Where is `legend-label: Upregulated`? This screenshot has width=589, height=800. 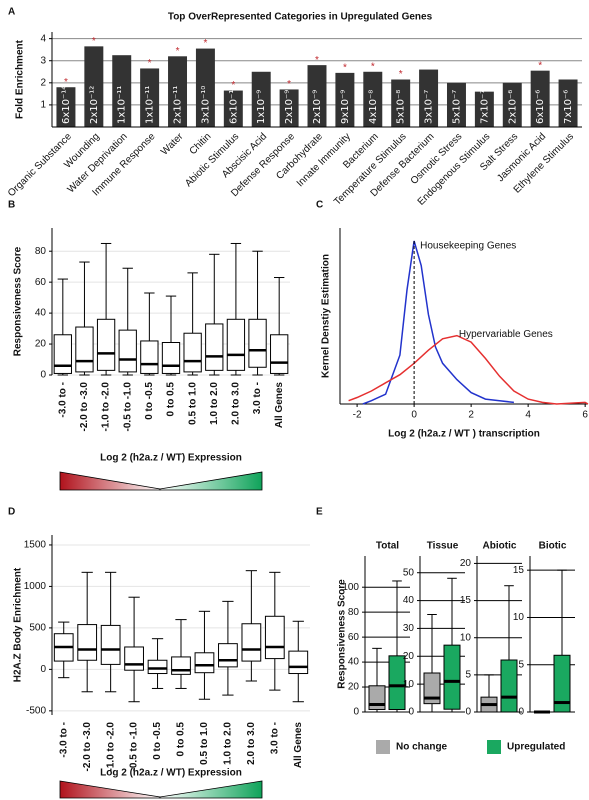 legend-label: Upregulated is located at coordinates (536, 747).